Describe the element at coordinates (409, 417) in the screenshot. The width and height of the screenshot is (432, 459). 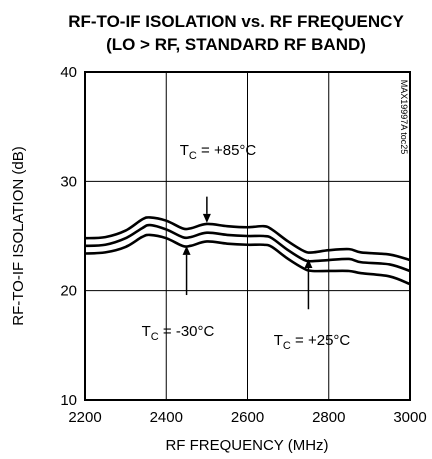
I see `x-tick-label: 3000` at that location.